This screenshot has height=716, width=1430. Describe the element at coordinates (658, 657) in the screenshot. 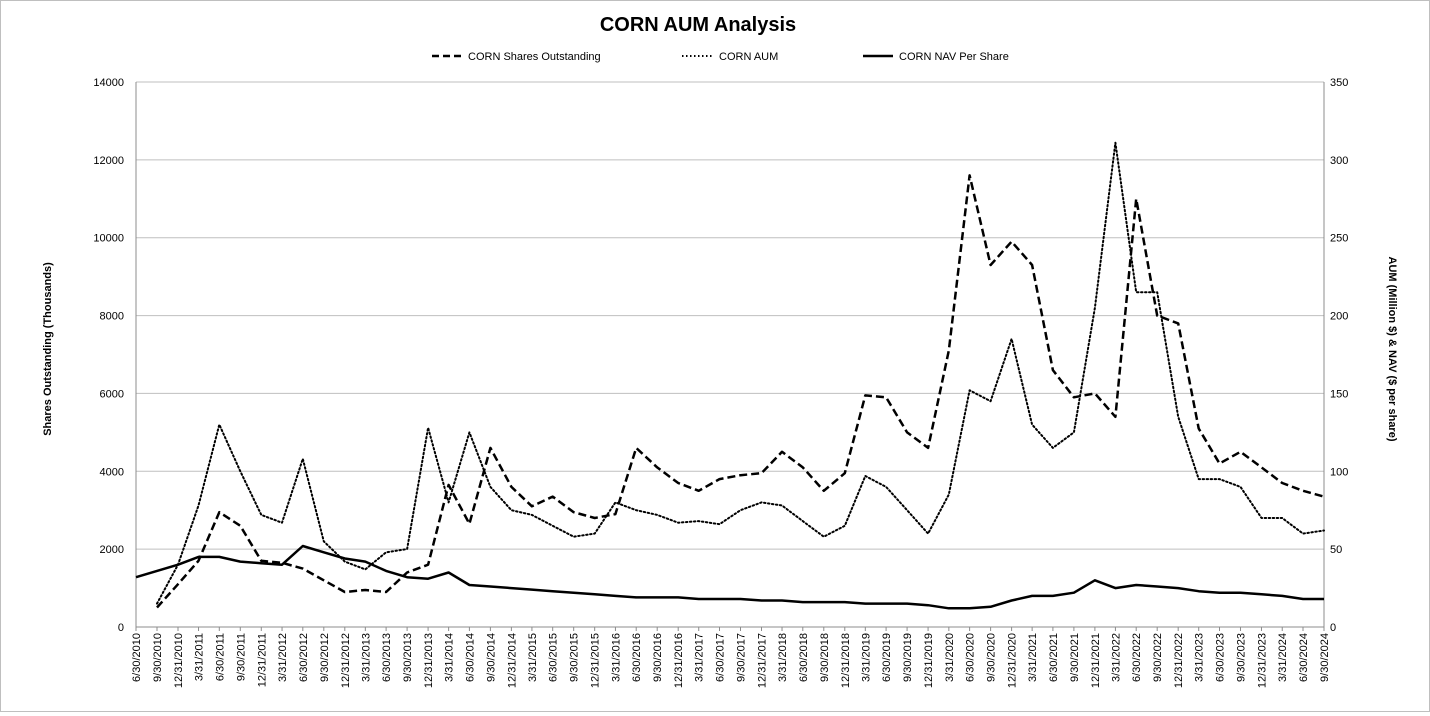

I see `x-tick-label: 9/30/2016` at that location.